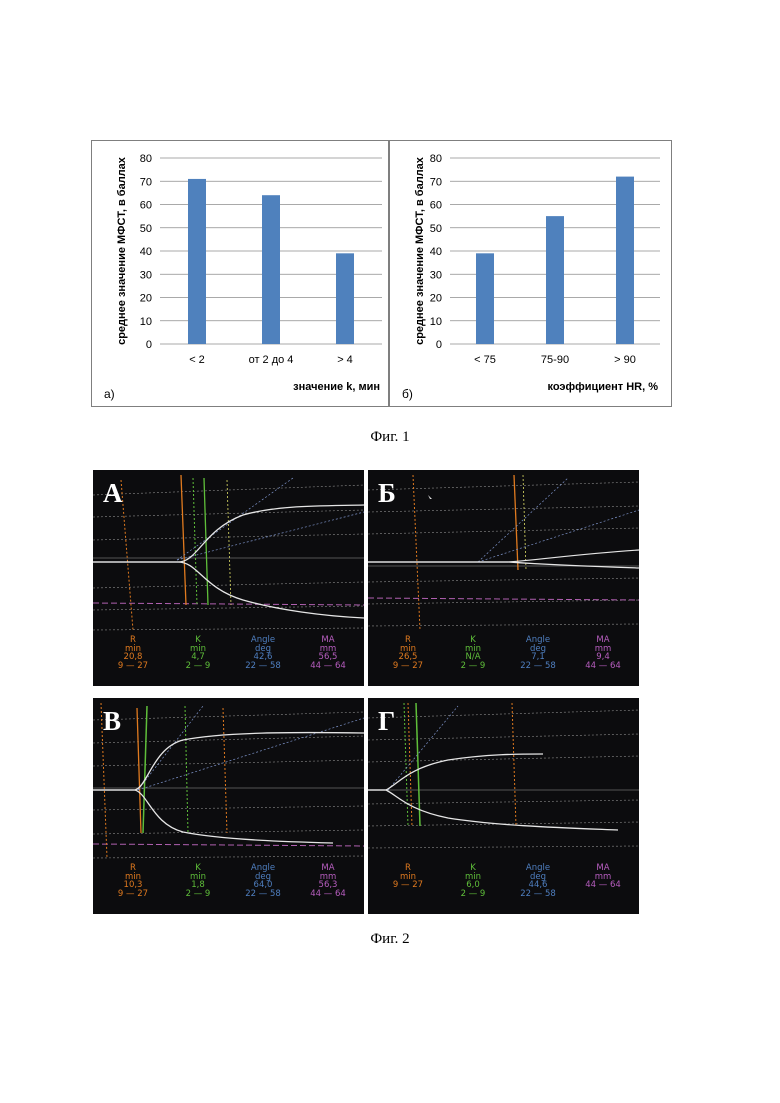  I want to click on r-readout: Rmin 10,39 — 27, so click(133, 881).